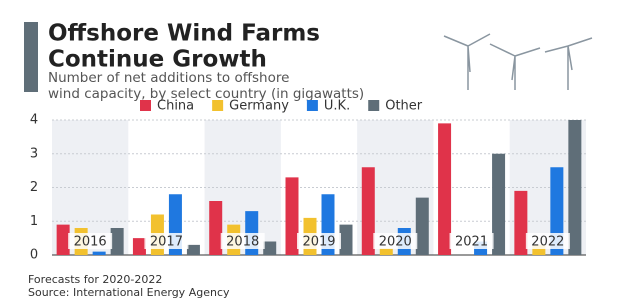  I want to click on legend-label: U.K., so click(337, 106).